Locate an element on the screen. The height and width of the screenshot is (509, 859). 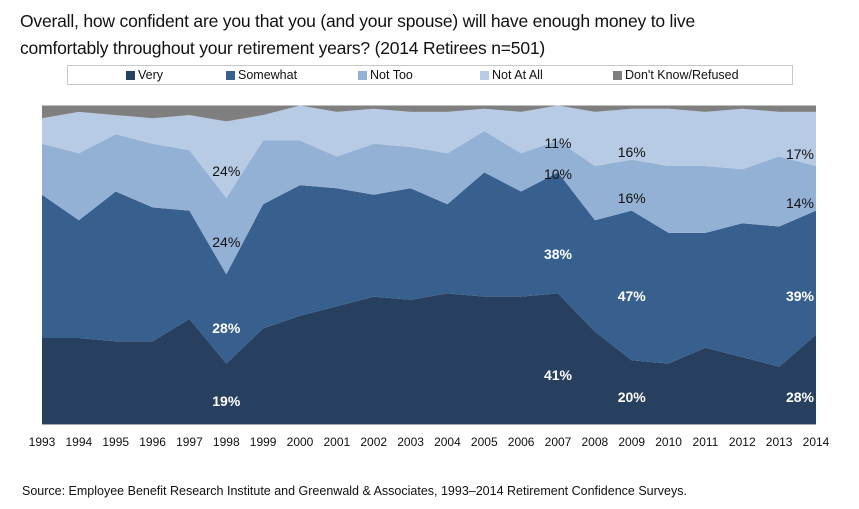
x-tick-label: 2000 is located at coordinates (300, 442).